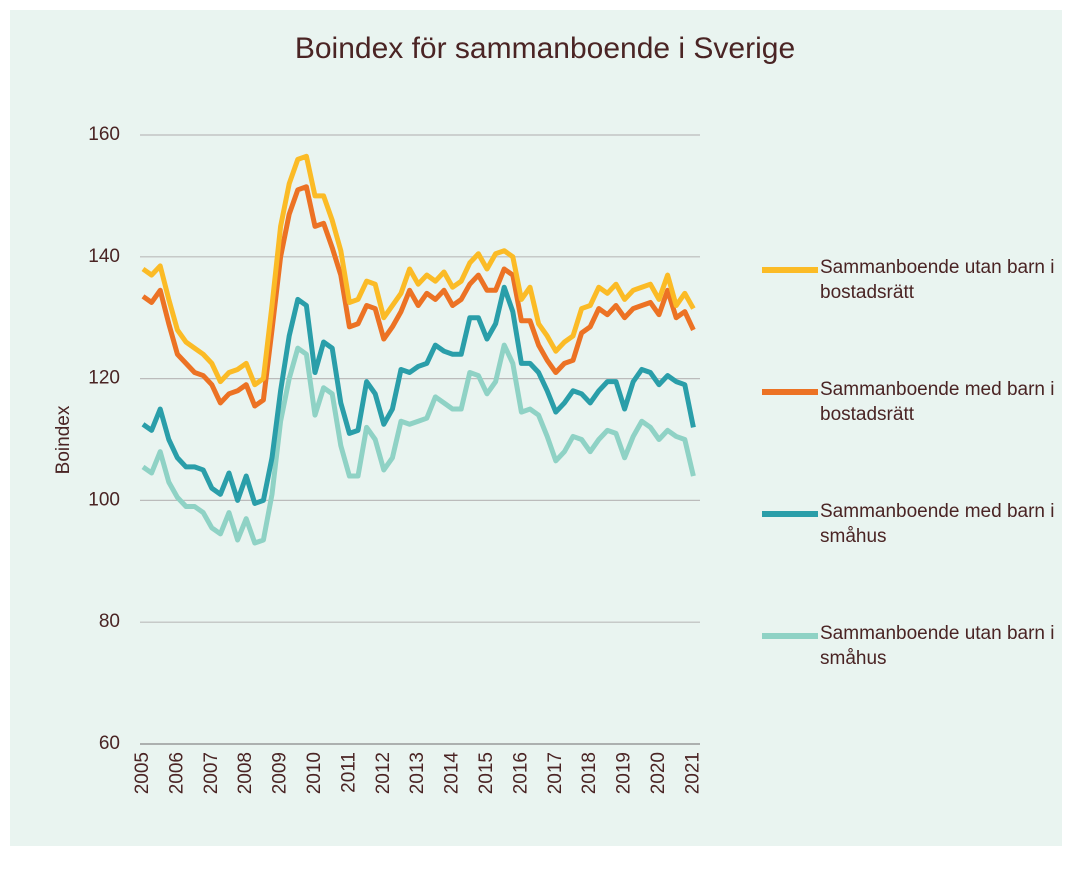 The image size is (1068, 876). Describe the element at coordinates (624, 773) in the screenshot. I see `x-tick-label: 2019` at that location.